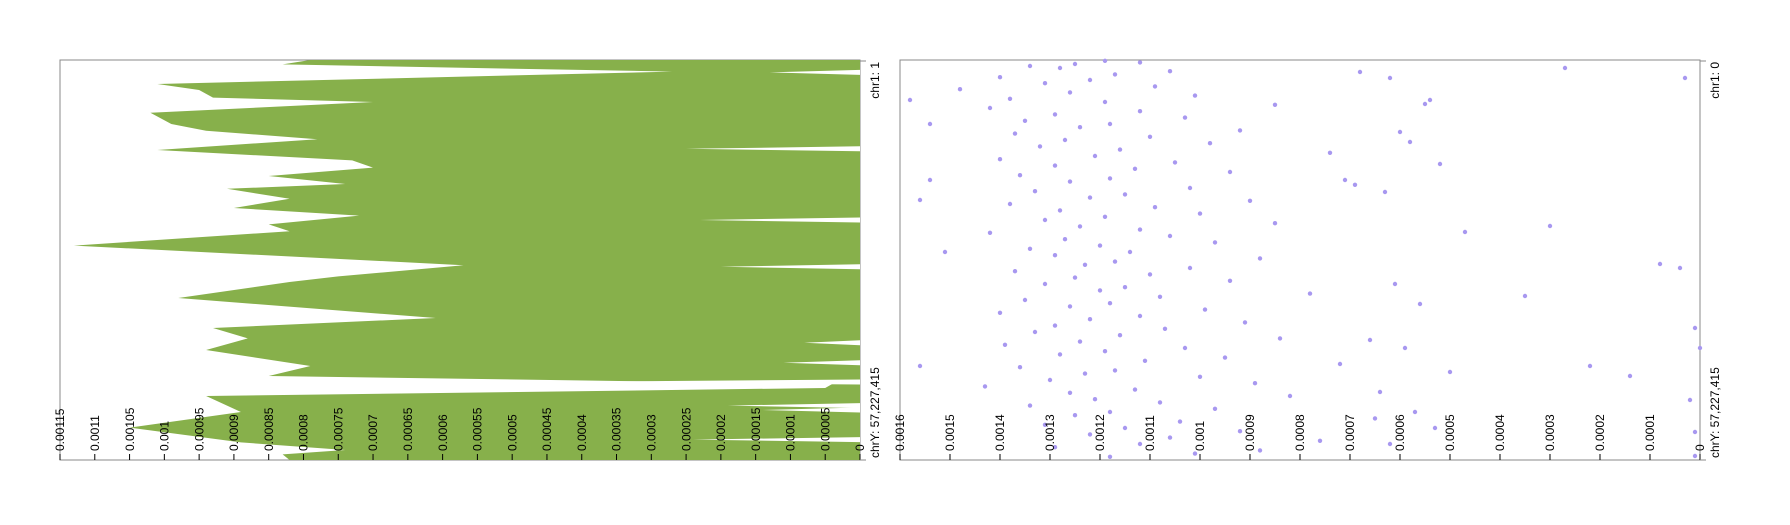  What do you see at coordinates (871, 260) in the screenshot?
I see `genome-axis: chr1: 1 chrY: 57,227,415` at bounding box center [871, 260].